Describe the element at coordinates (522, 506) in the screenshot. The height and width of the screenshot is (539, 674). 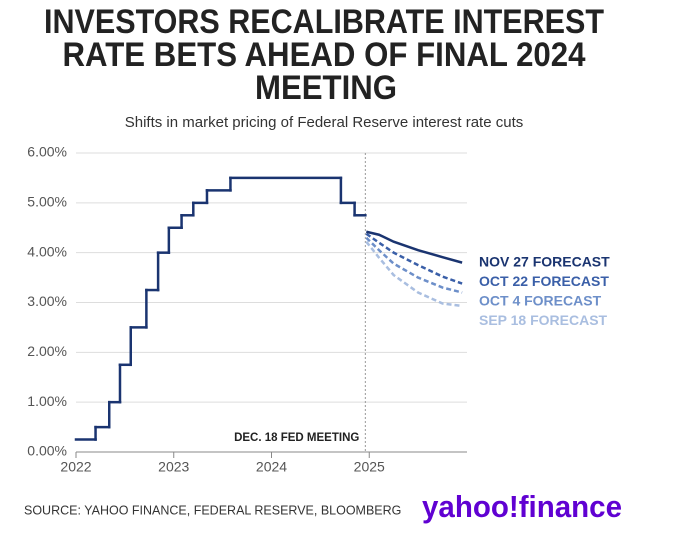
I see `logo: yahoo!finance` at that location.